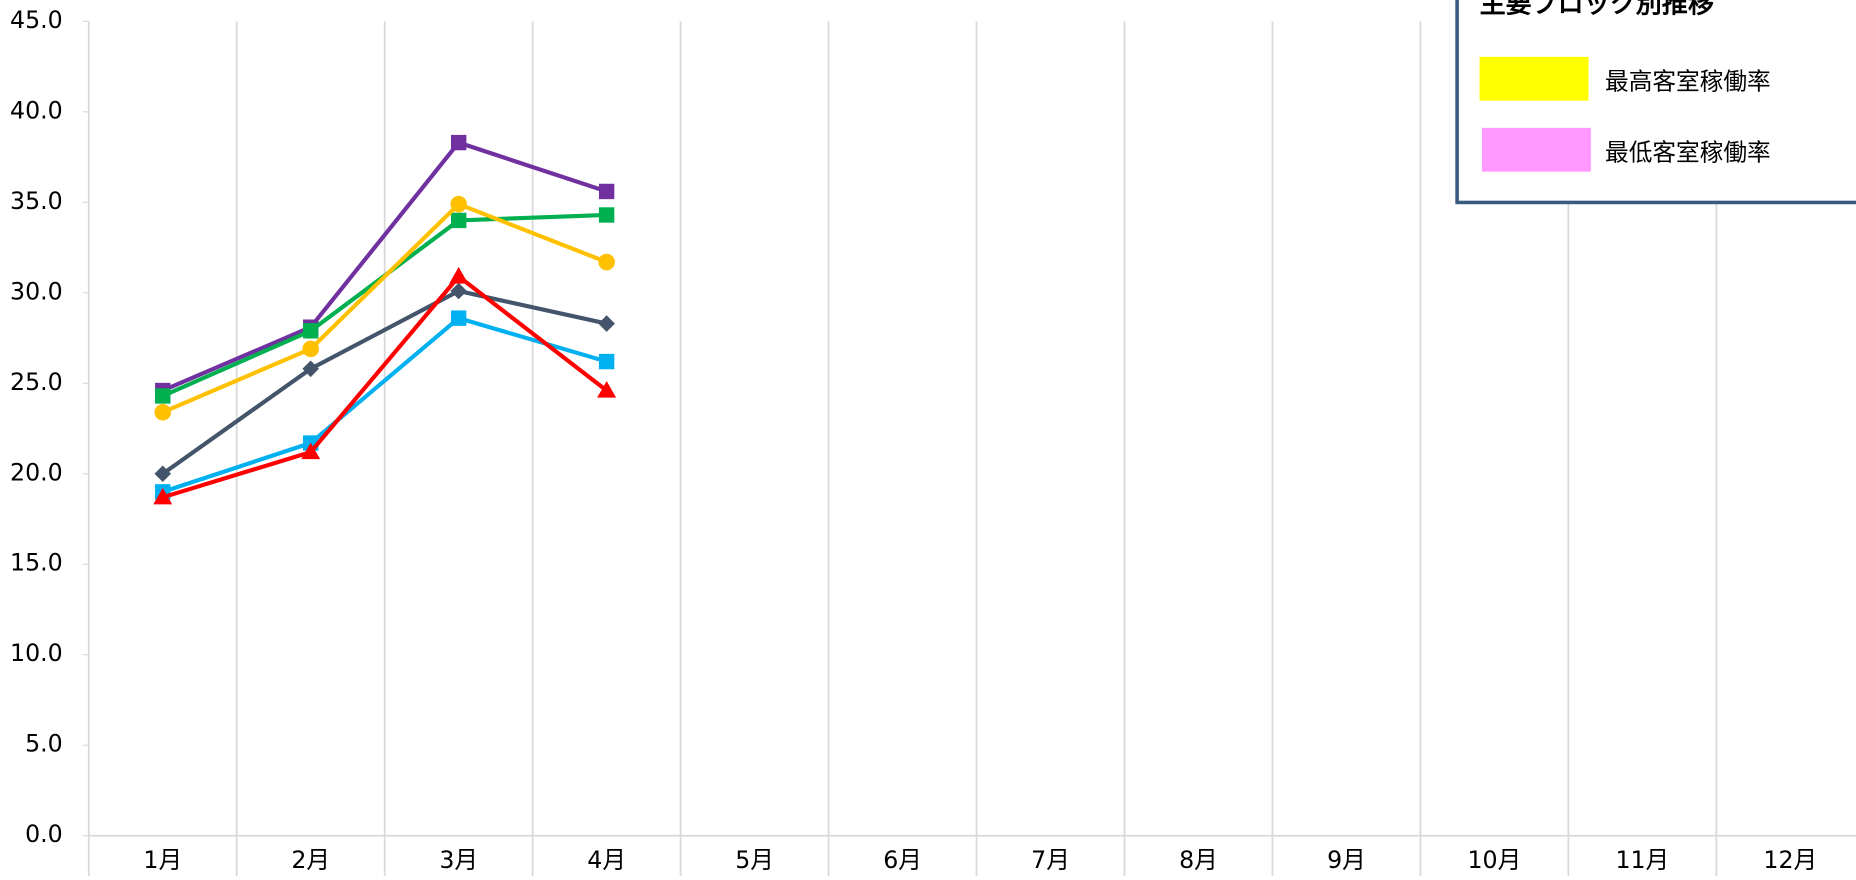 This screenshot has width=1856, height=880. I want to click on x-tick-label: 5月, so click(754, 860).